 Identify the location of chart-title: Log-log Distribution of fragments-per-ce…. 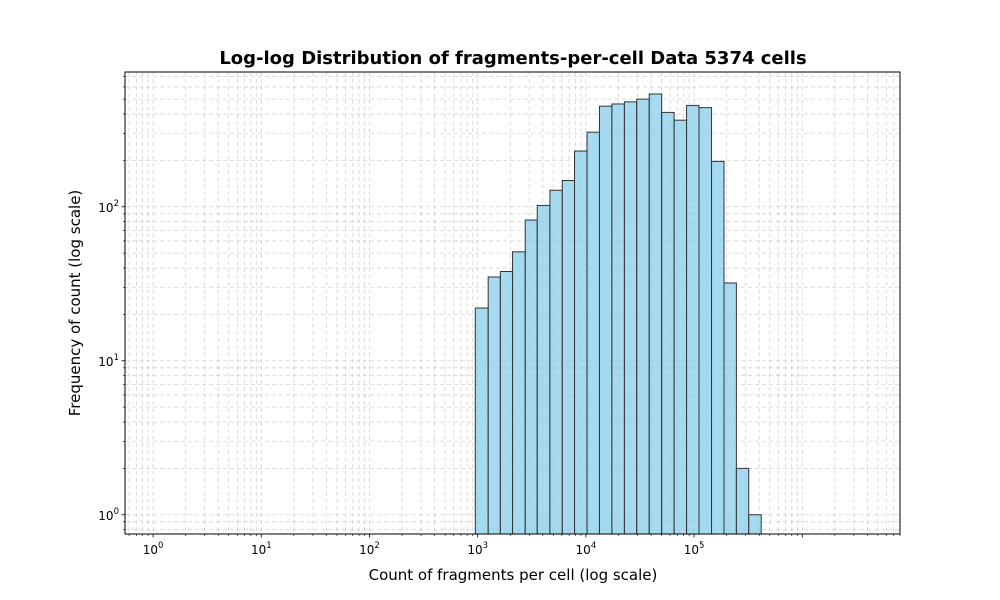
(512, 58).